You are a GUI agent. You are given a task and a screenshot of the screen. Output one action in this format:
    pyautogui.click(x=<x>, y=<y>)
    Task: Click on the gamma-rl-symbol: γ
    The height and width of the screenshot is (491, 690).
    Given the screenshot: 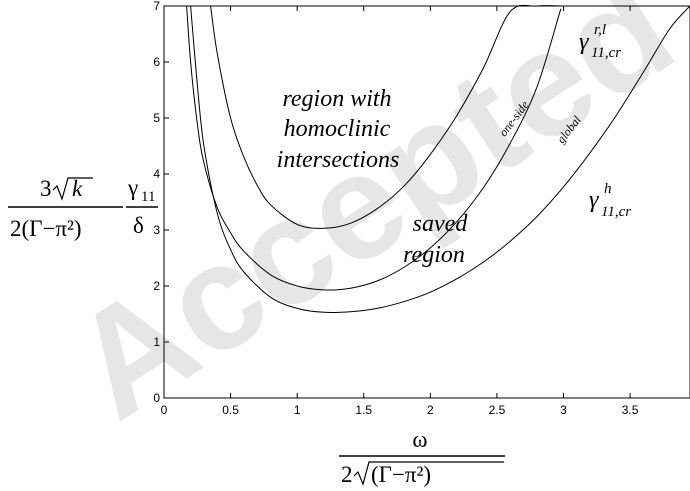 What is the action you would take?
    pyautogui.click(x=584, y=42)
    